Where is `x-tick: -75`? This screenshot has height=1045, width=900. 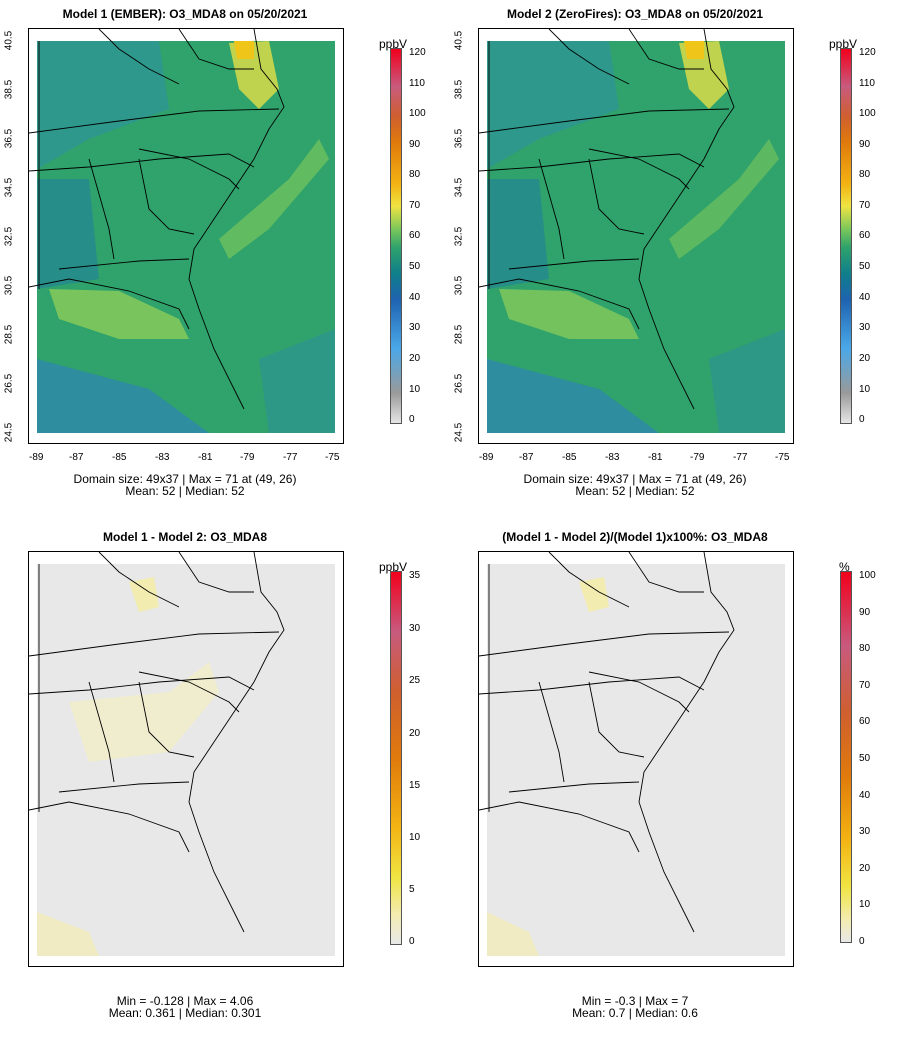 x-tick: -75 is located at coordinates (782, 457).